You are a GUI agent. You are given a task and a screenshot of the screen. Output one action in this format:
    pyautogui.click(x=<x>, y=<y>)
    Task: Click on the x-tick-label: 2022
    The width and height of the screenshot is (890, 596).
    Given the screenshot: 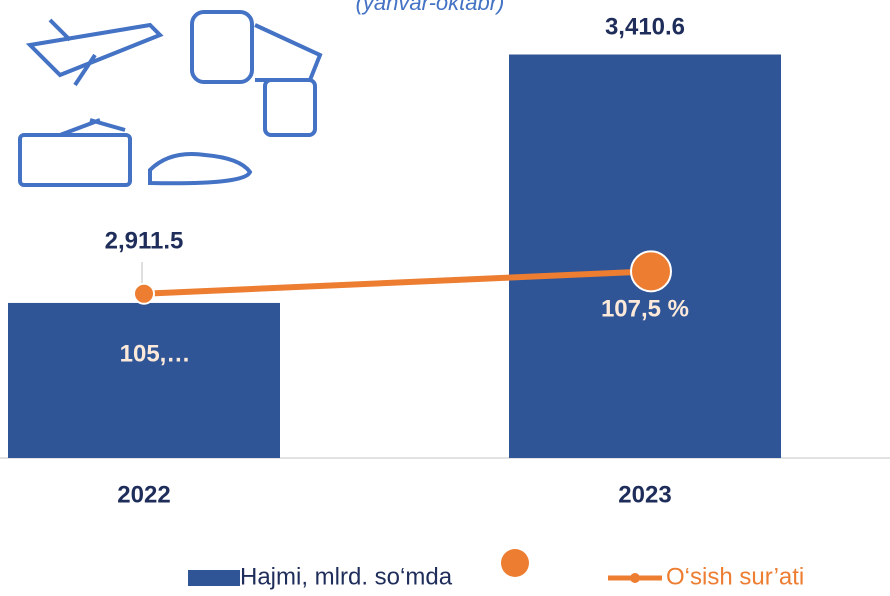 What is the action you would take?
    pyautogui.click(x=143, y=494)
    